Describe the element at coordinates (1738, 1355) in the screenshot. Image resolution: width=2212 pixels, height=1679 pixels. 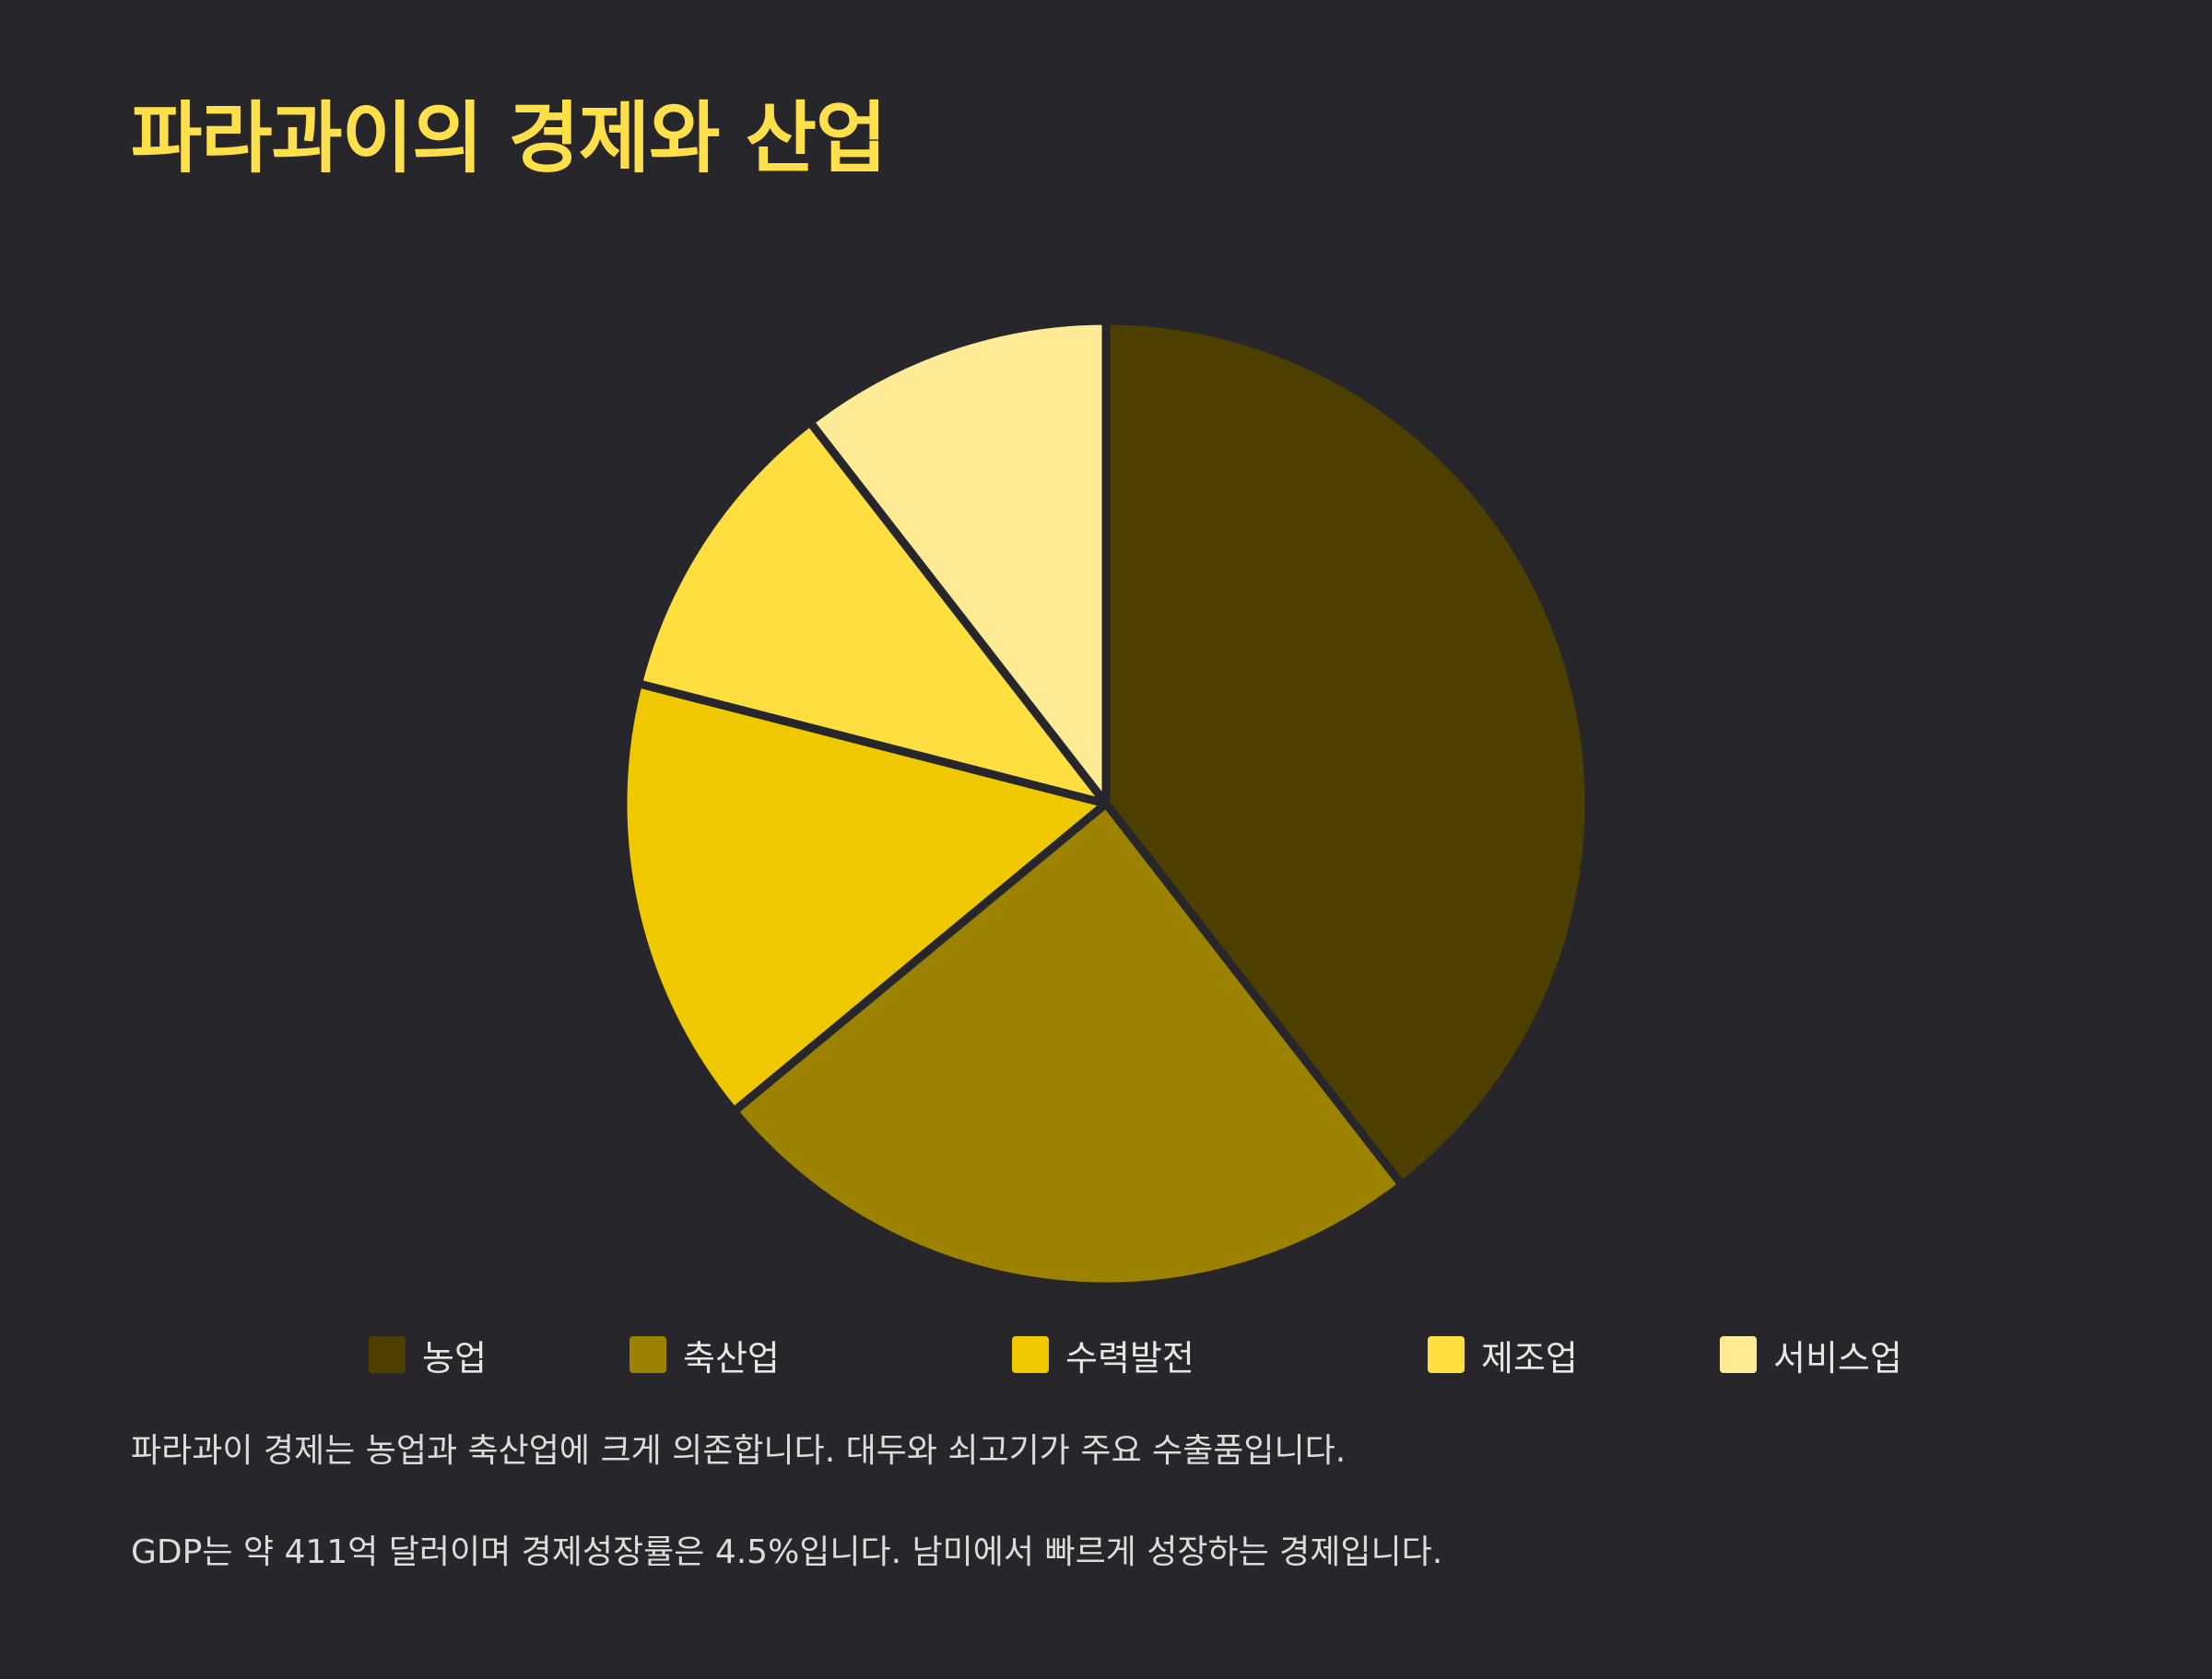
I see `legend-swatch-services` at that location.